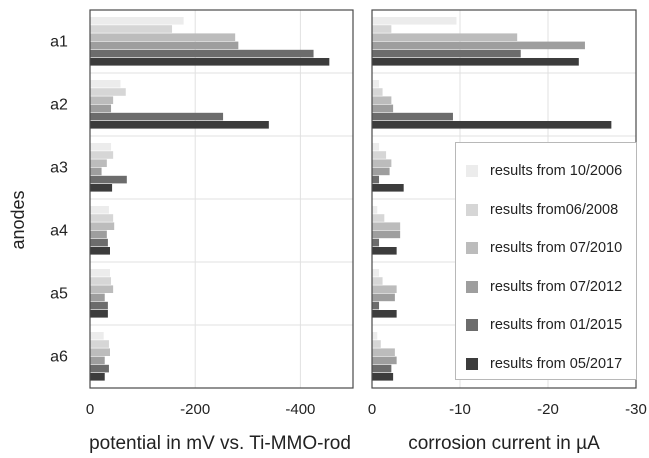  Describe the element at coordinates (544, 325) in the screenshot. I see `legend-item: results from 01/2015` at that location.